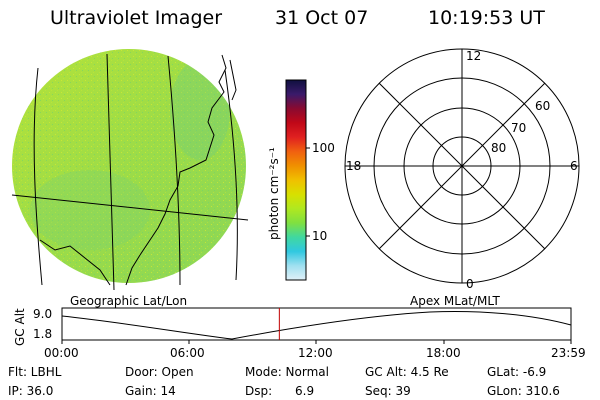 This screenshot has width=600, height=400. What do you see at coordinates (35, 372) in the screenshot?
I see `info-filter: Flt: LBHL` at bounding box center [35, 372].